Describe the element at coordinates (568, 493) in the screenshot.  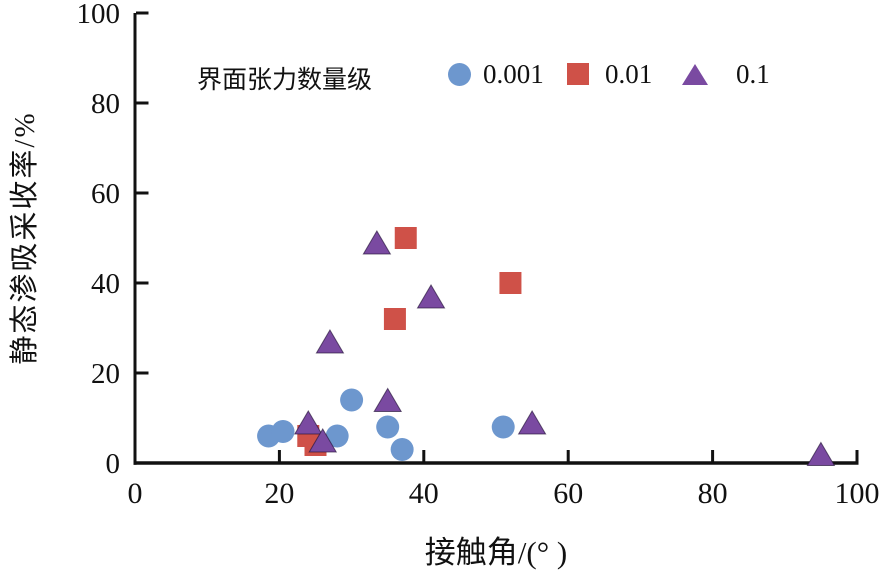
I see `x-tick-label: 60` at that location.